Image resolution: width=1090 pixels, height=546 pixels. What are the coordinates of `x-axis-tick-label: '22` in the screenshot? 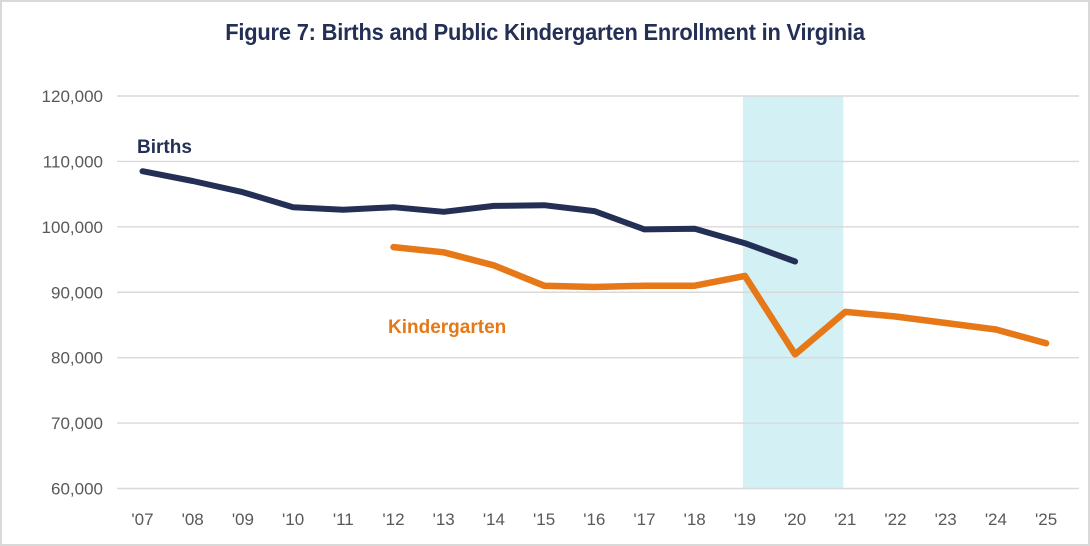 It's located at (895, 519).